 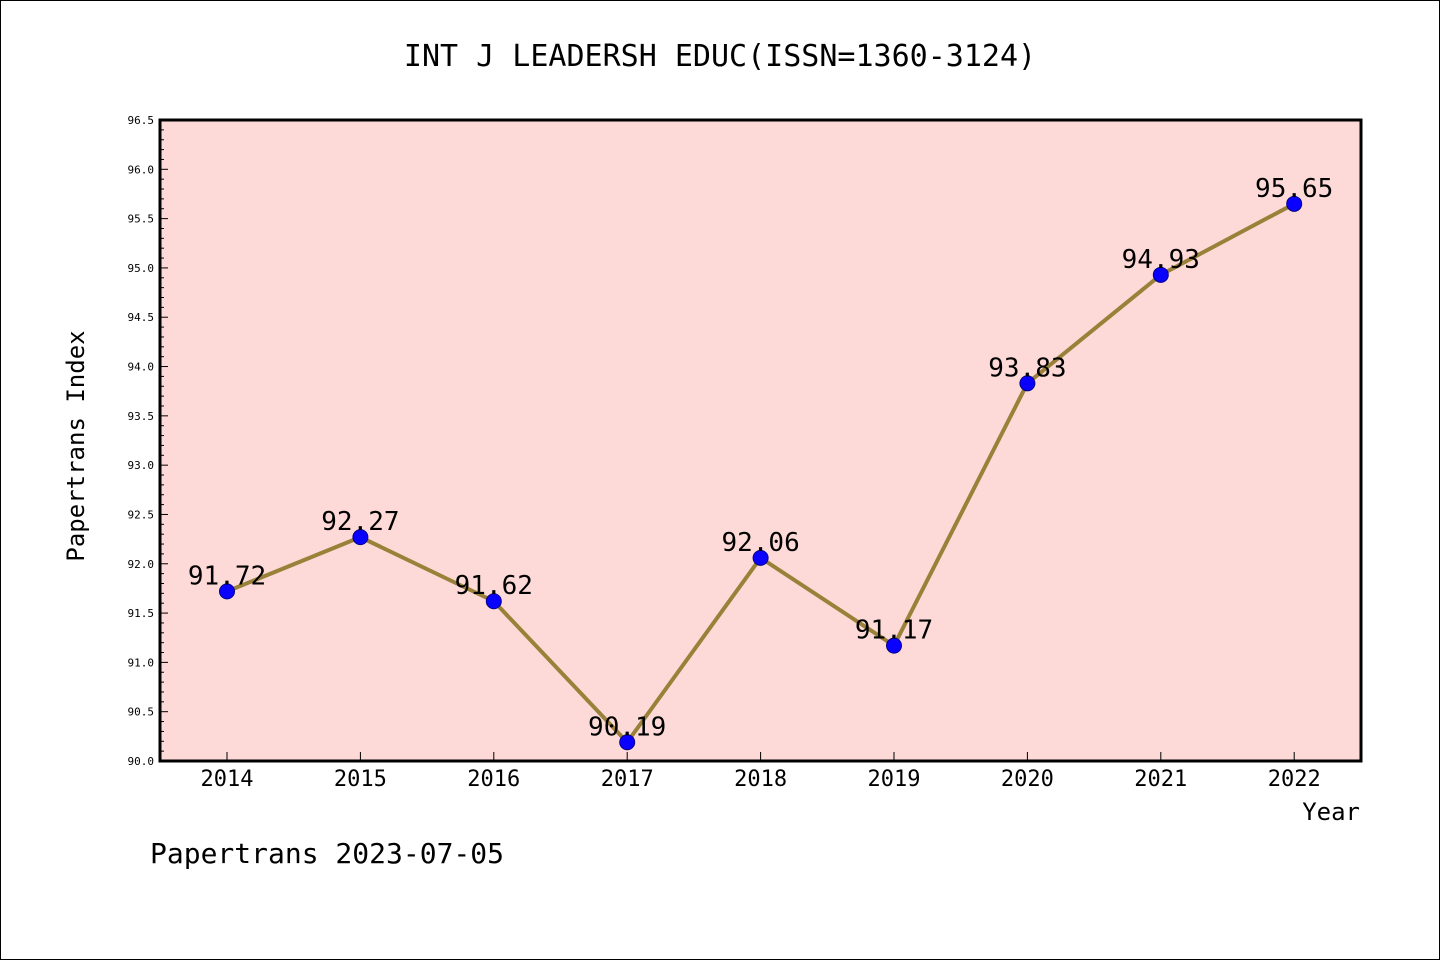 I want to click on y-tick-label: 96.0, so click(x=141, y=169).